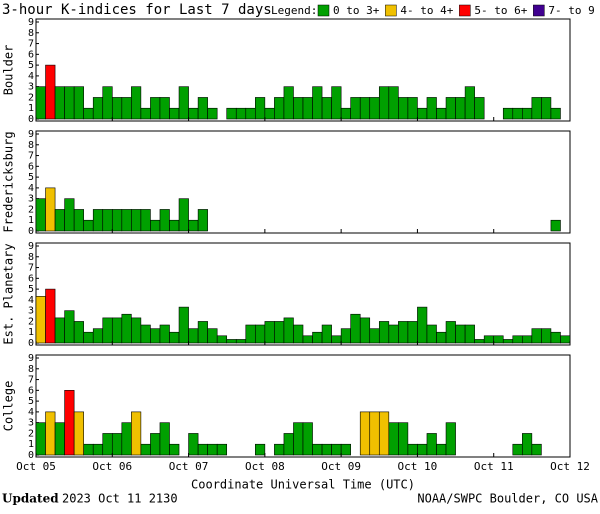 The height and width of the screenshot is (514, 600). I want to click on panel-label: Fredericksburg, so click(9, 181).